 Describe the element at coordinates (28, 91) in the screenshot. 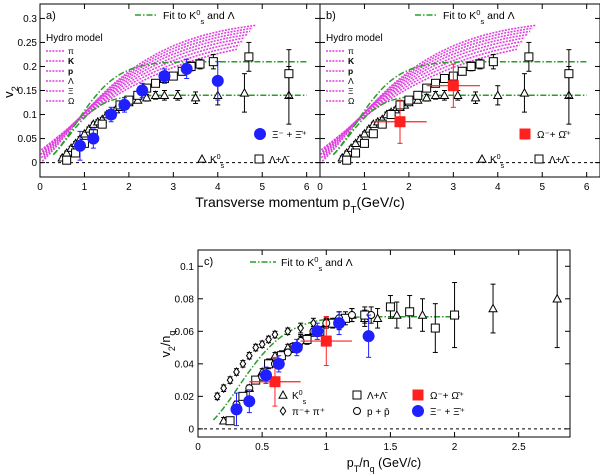

I see `y-tick-label: 0.15` at that location.